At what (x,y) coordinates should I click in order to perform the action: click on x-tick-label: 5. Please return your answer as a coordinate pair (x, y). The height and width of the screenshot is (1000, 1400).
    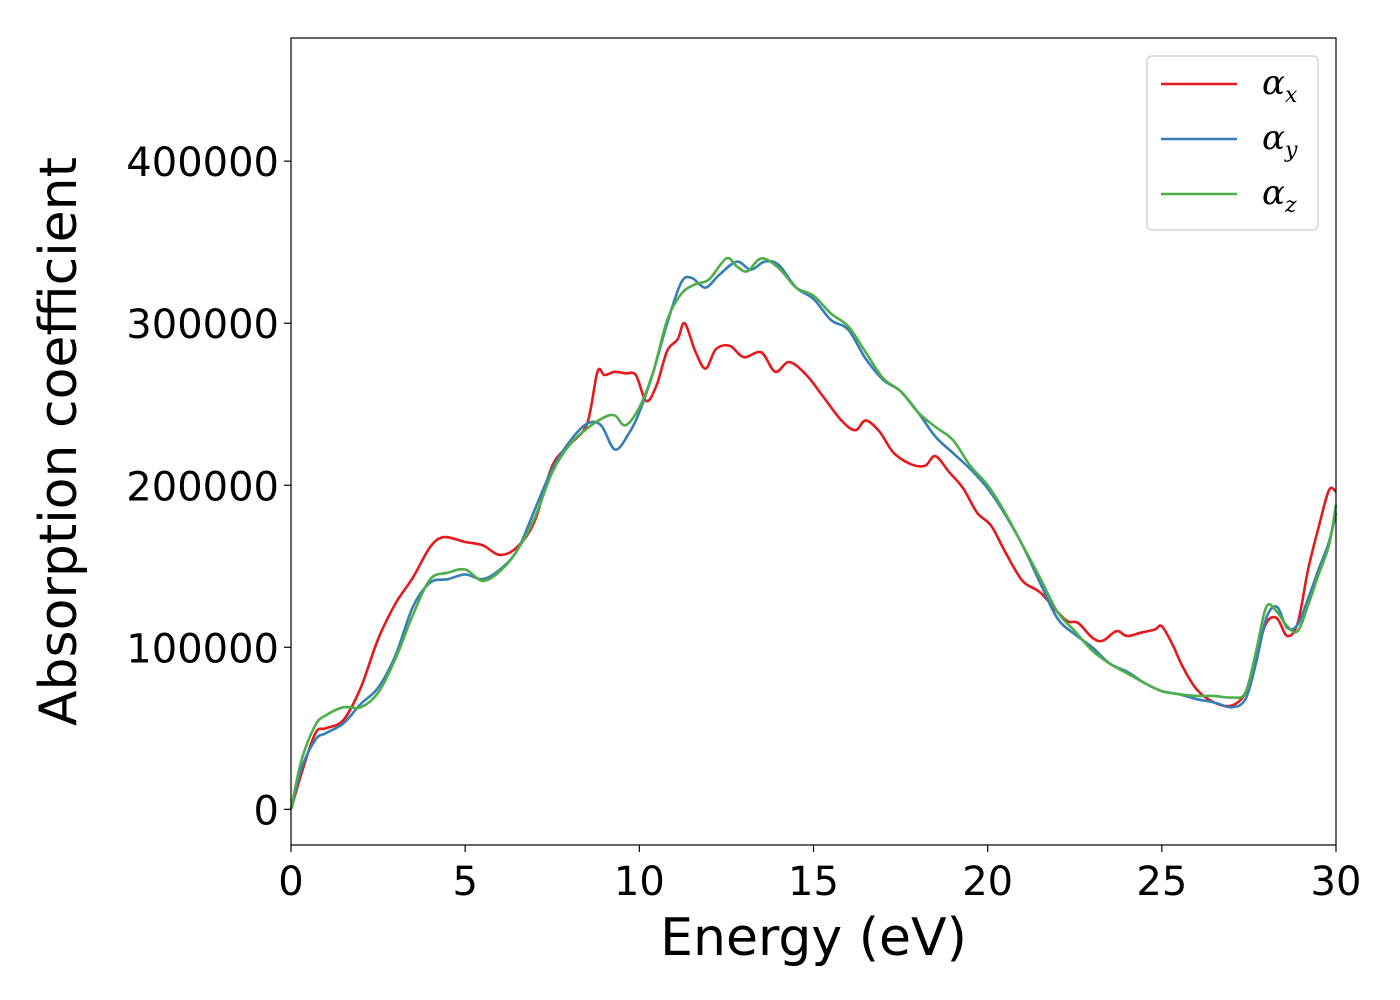
    Looking at the image, I should click on (464, 882).